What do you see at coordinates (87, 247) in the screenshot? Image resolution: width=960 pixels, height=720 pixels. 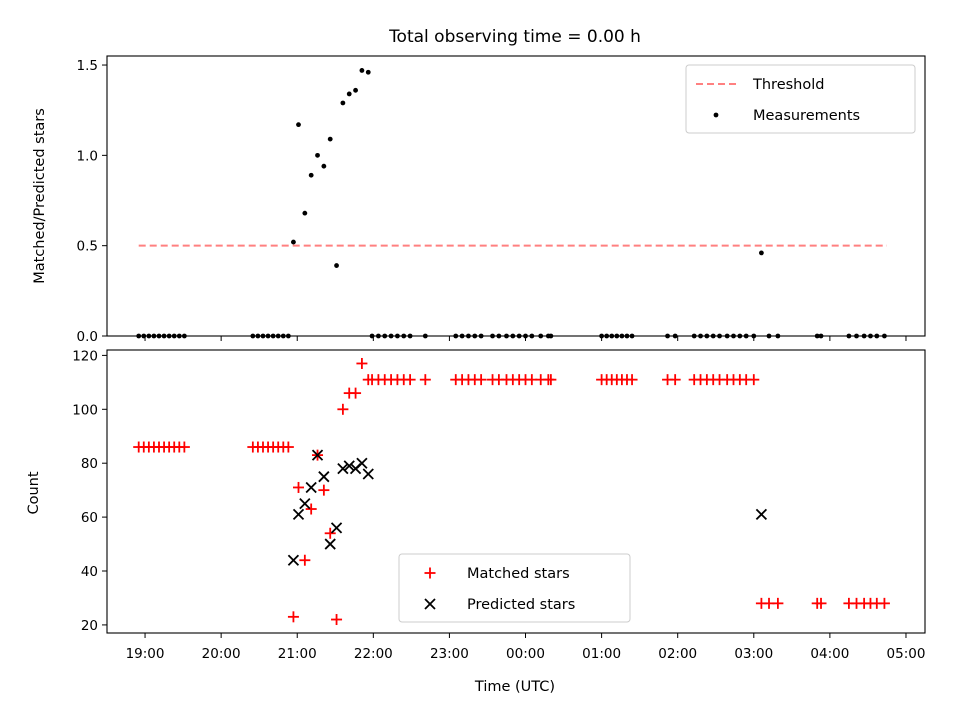 I see `ratio-y-tick-label: 0.5` at bounding box center [87, 247].